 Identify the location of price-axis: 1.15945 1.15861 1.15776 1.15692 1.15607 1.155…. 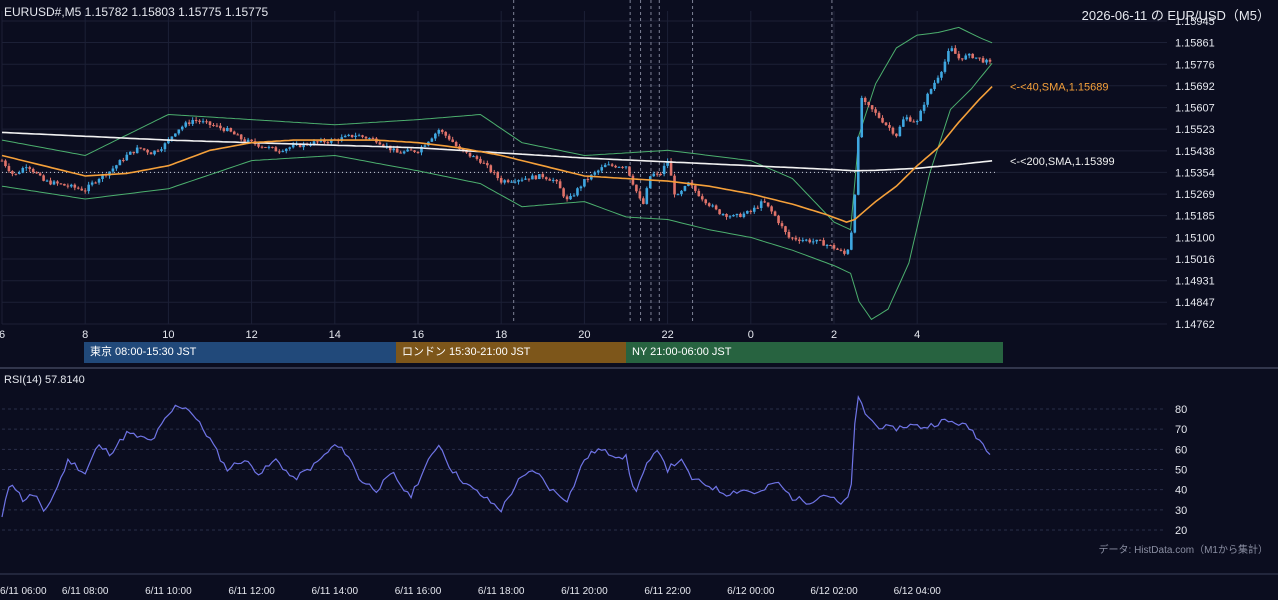
(1195, 173).